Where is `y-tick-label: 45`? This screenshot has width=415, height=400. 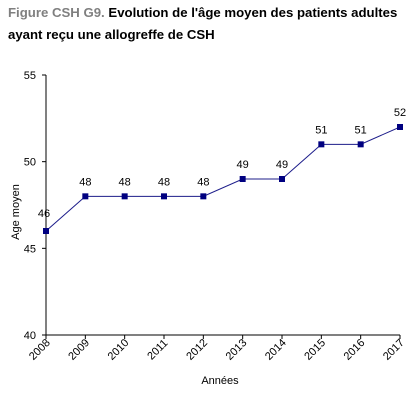
y-tick-label: 45 is located at coordinates (30, 249).